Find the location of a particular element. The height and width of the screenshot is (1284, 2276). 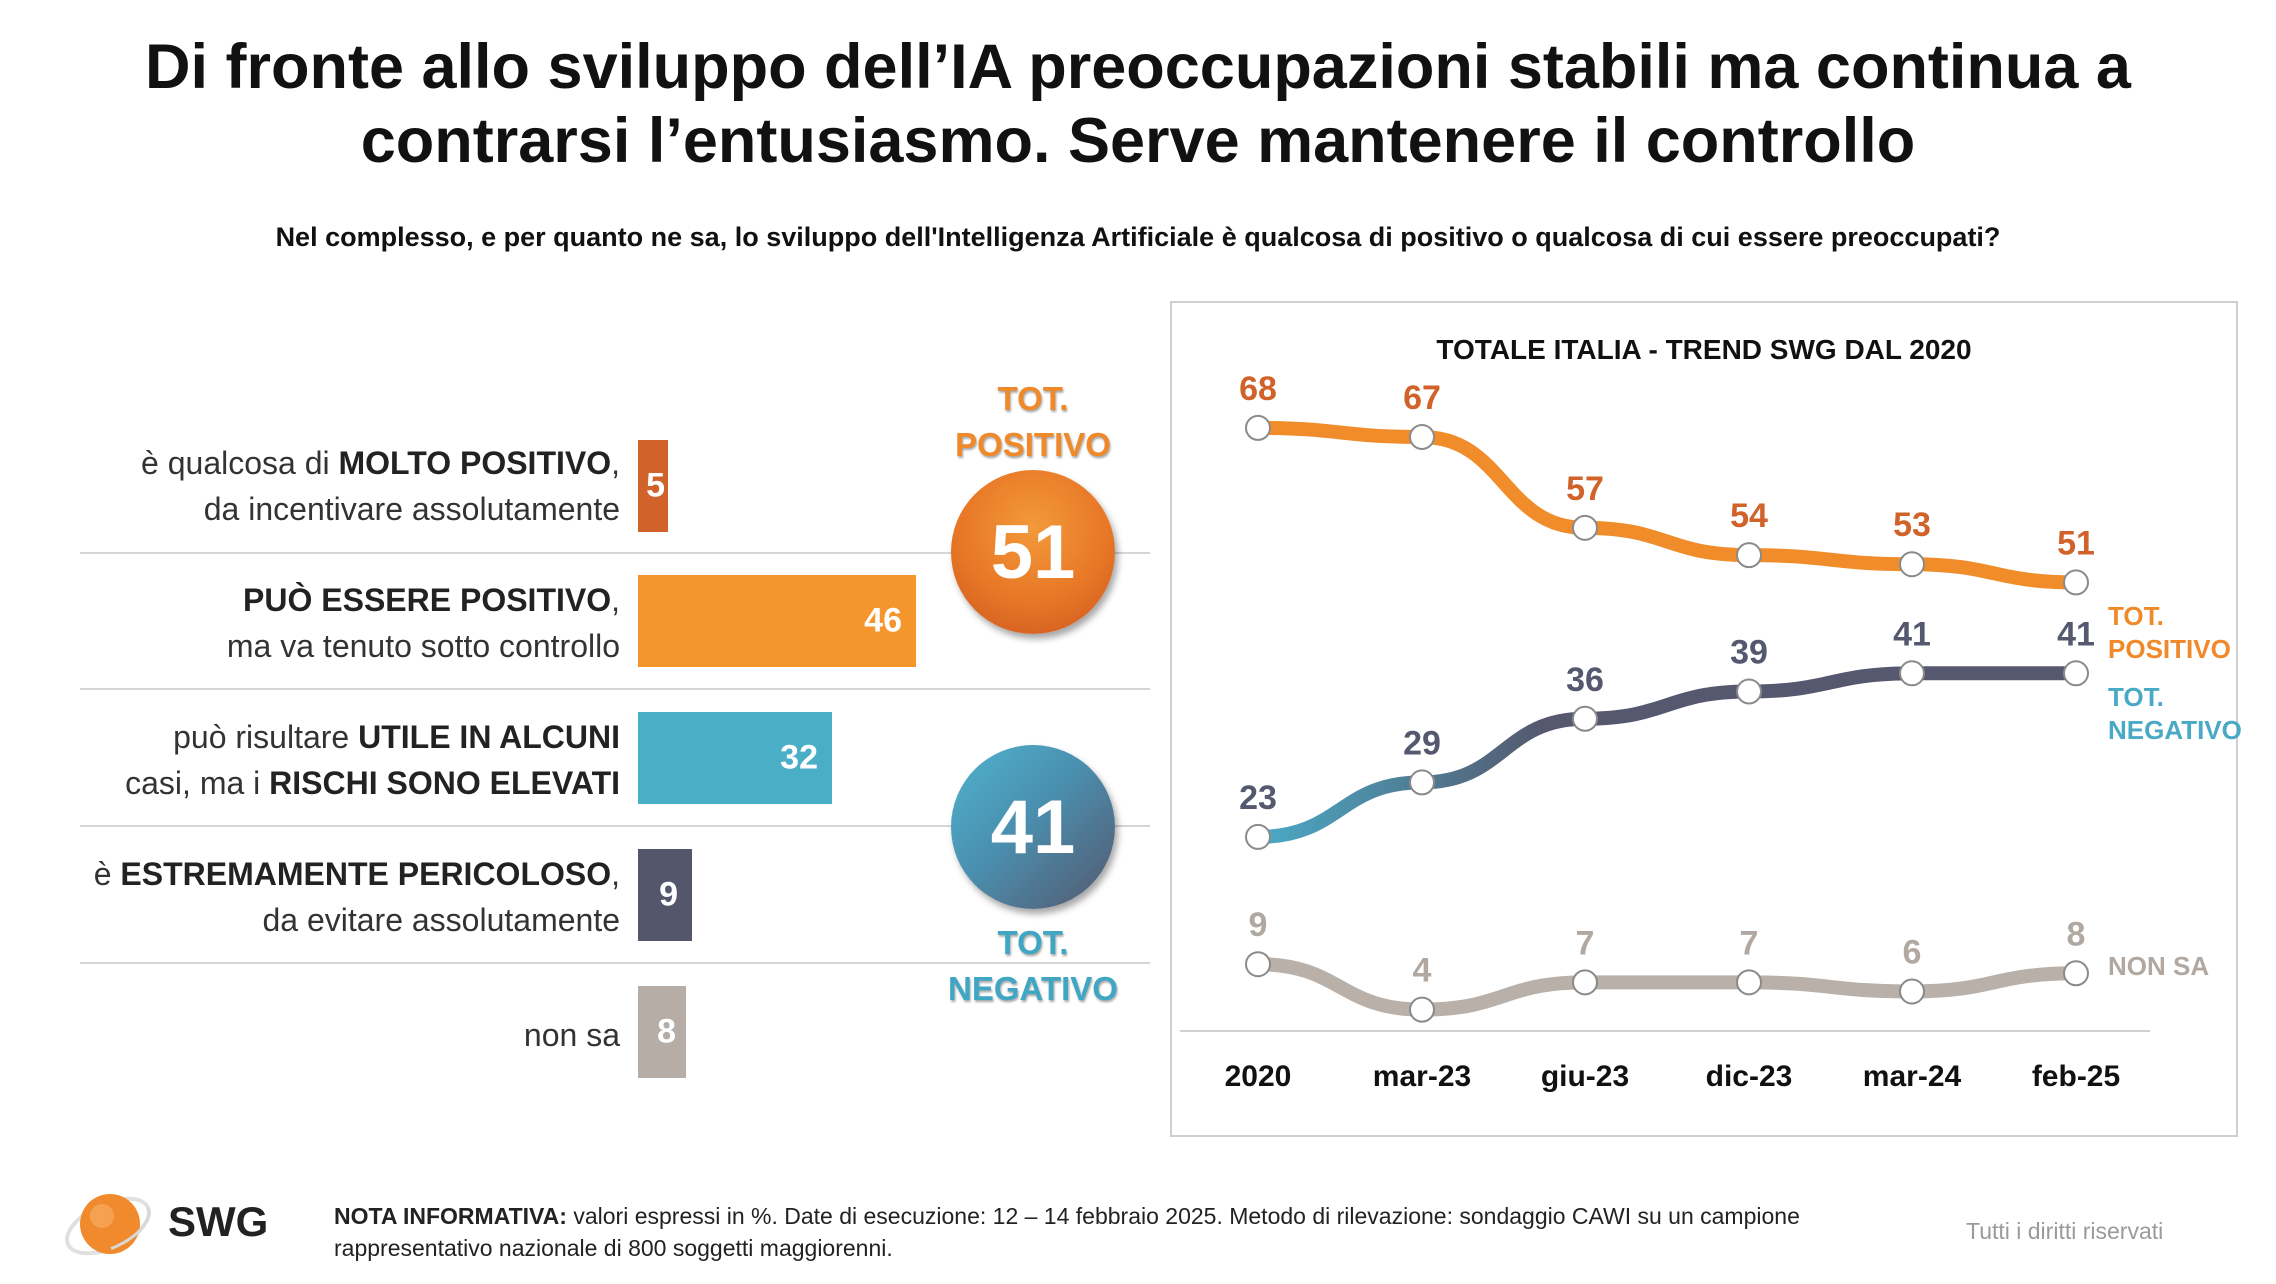

data-label-non-sa-mar-24: 6 is located at coordinates (1912, 952).